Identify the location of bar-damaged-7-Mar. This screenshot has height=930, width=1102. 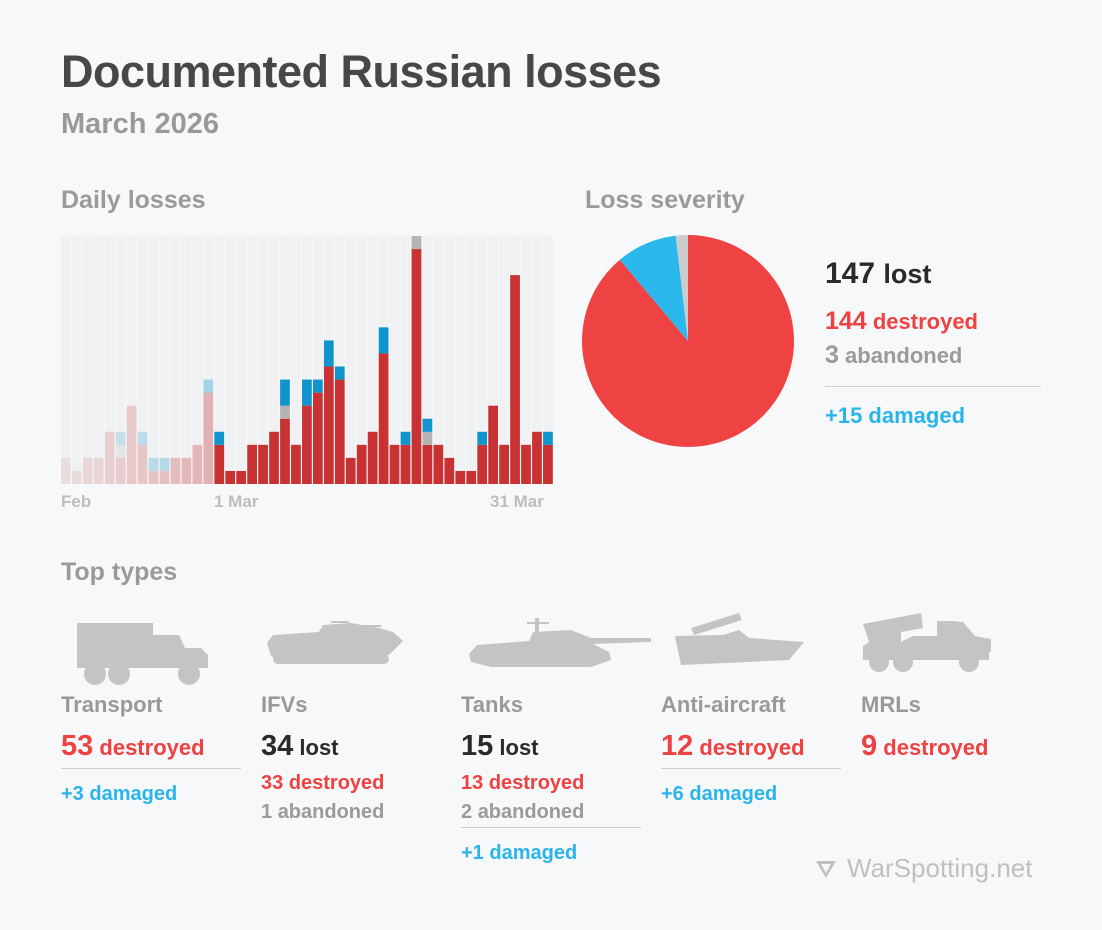
(285, 392).